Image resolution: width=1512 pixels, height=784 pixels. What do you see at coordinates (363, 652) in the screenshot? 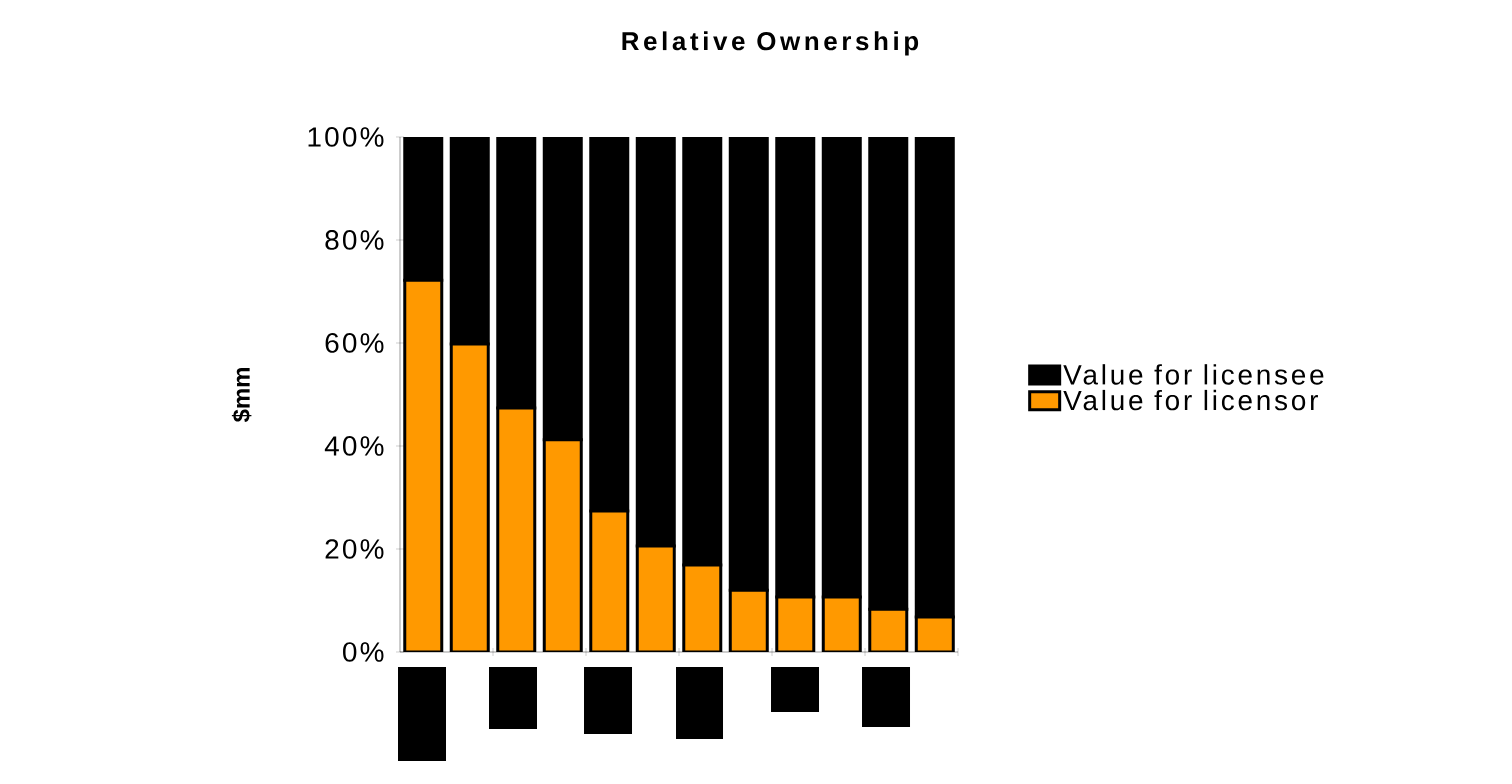
I see `y-tick-label: 0%` at bounding box center [363, 652].